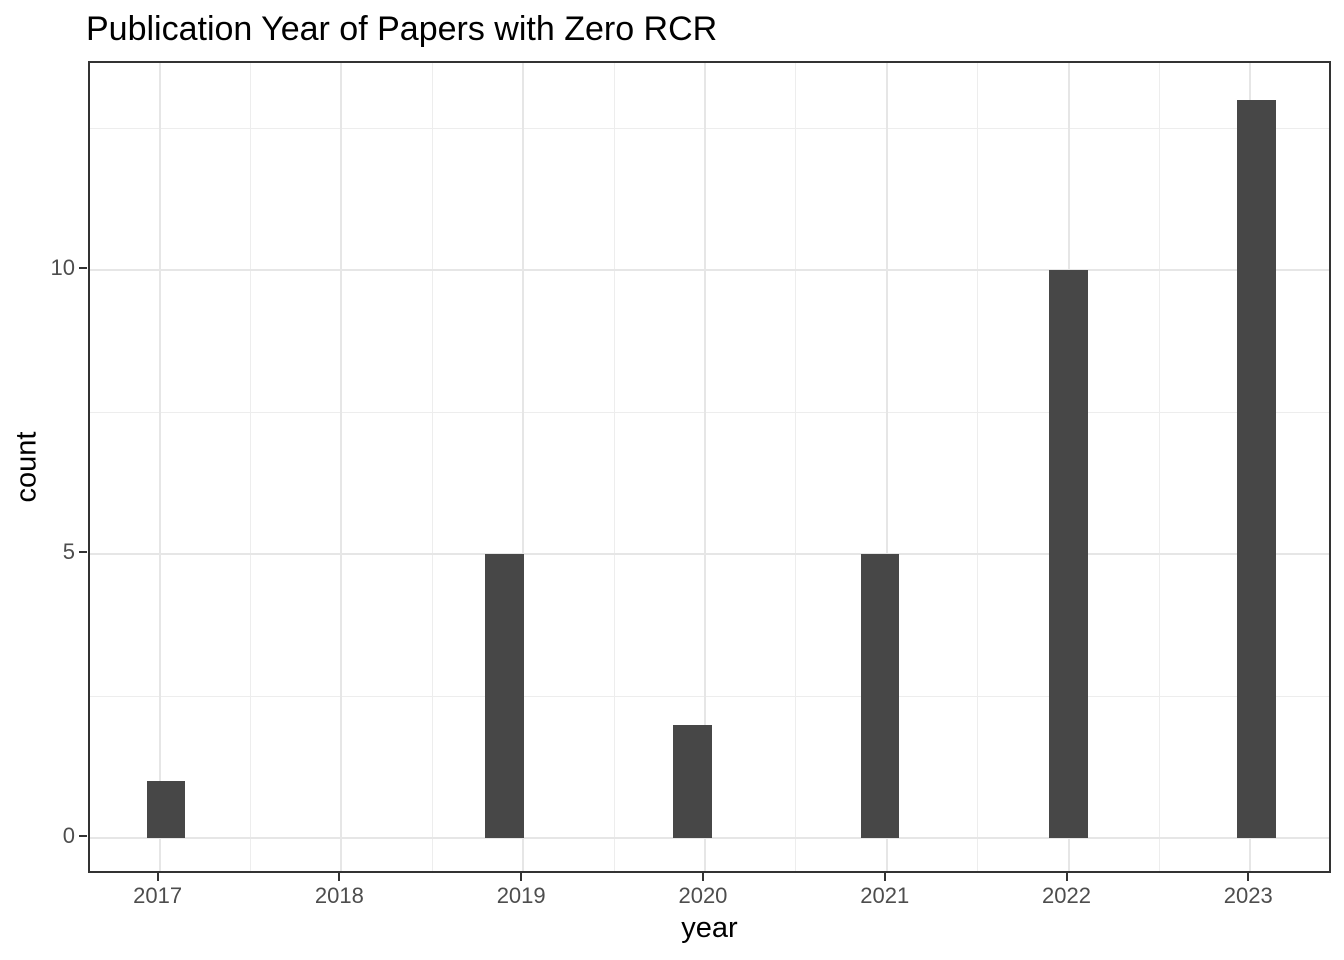 The height and width of the screenshot is (960, 1344). What do you see at coordinates (521, 895) in the screenshot?
I see `x-tick-label: 2019` at bounding box center [521, 895].